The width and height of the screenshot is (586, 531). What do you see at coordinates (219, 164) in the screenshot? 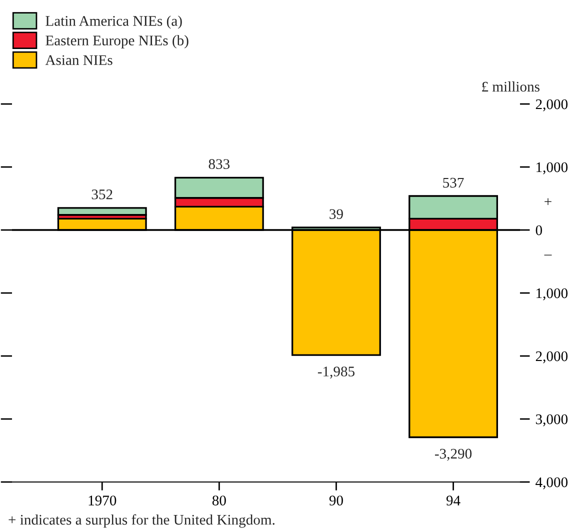
I see `annotation: 833` at bounding box center [219, 164].